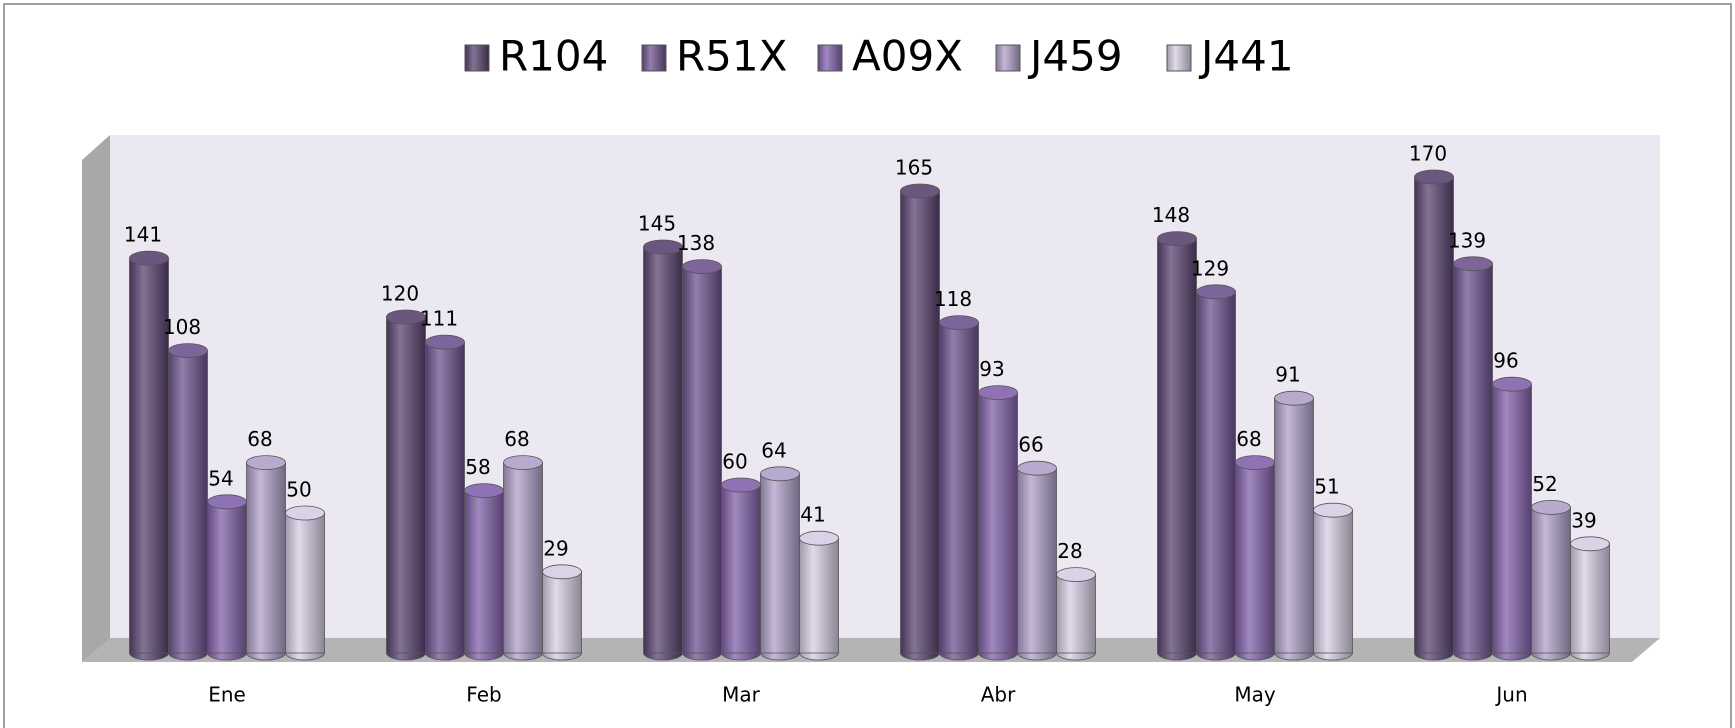 Image resolution: width=1735 pixels, height=728 pixels. Describe the element at coordinates (953, 299) in the screenshot. I see `data-label: 118` at that location.